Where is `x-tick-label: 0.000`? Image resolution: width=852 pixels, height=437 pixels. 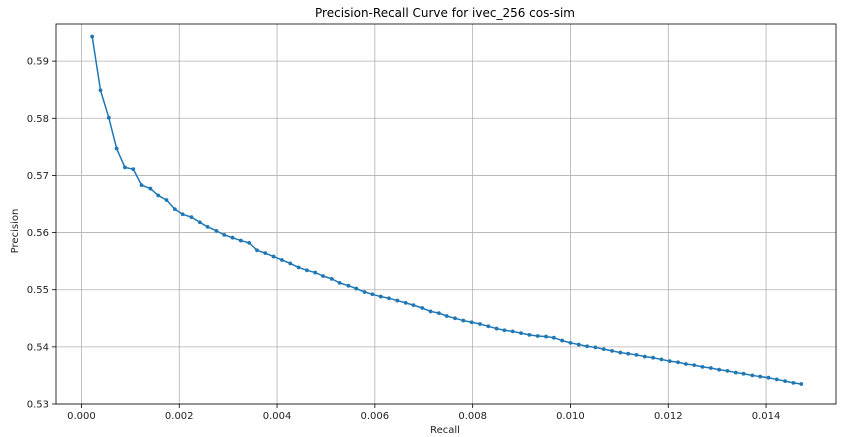 x-tick-label: 0.000 is located at coordinates (81, 416).